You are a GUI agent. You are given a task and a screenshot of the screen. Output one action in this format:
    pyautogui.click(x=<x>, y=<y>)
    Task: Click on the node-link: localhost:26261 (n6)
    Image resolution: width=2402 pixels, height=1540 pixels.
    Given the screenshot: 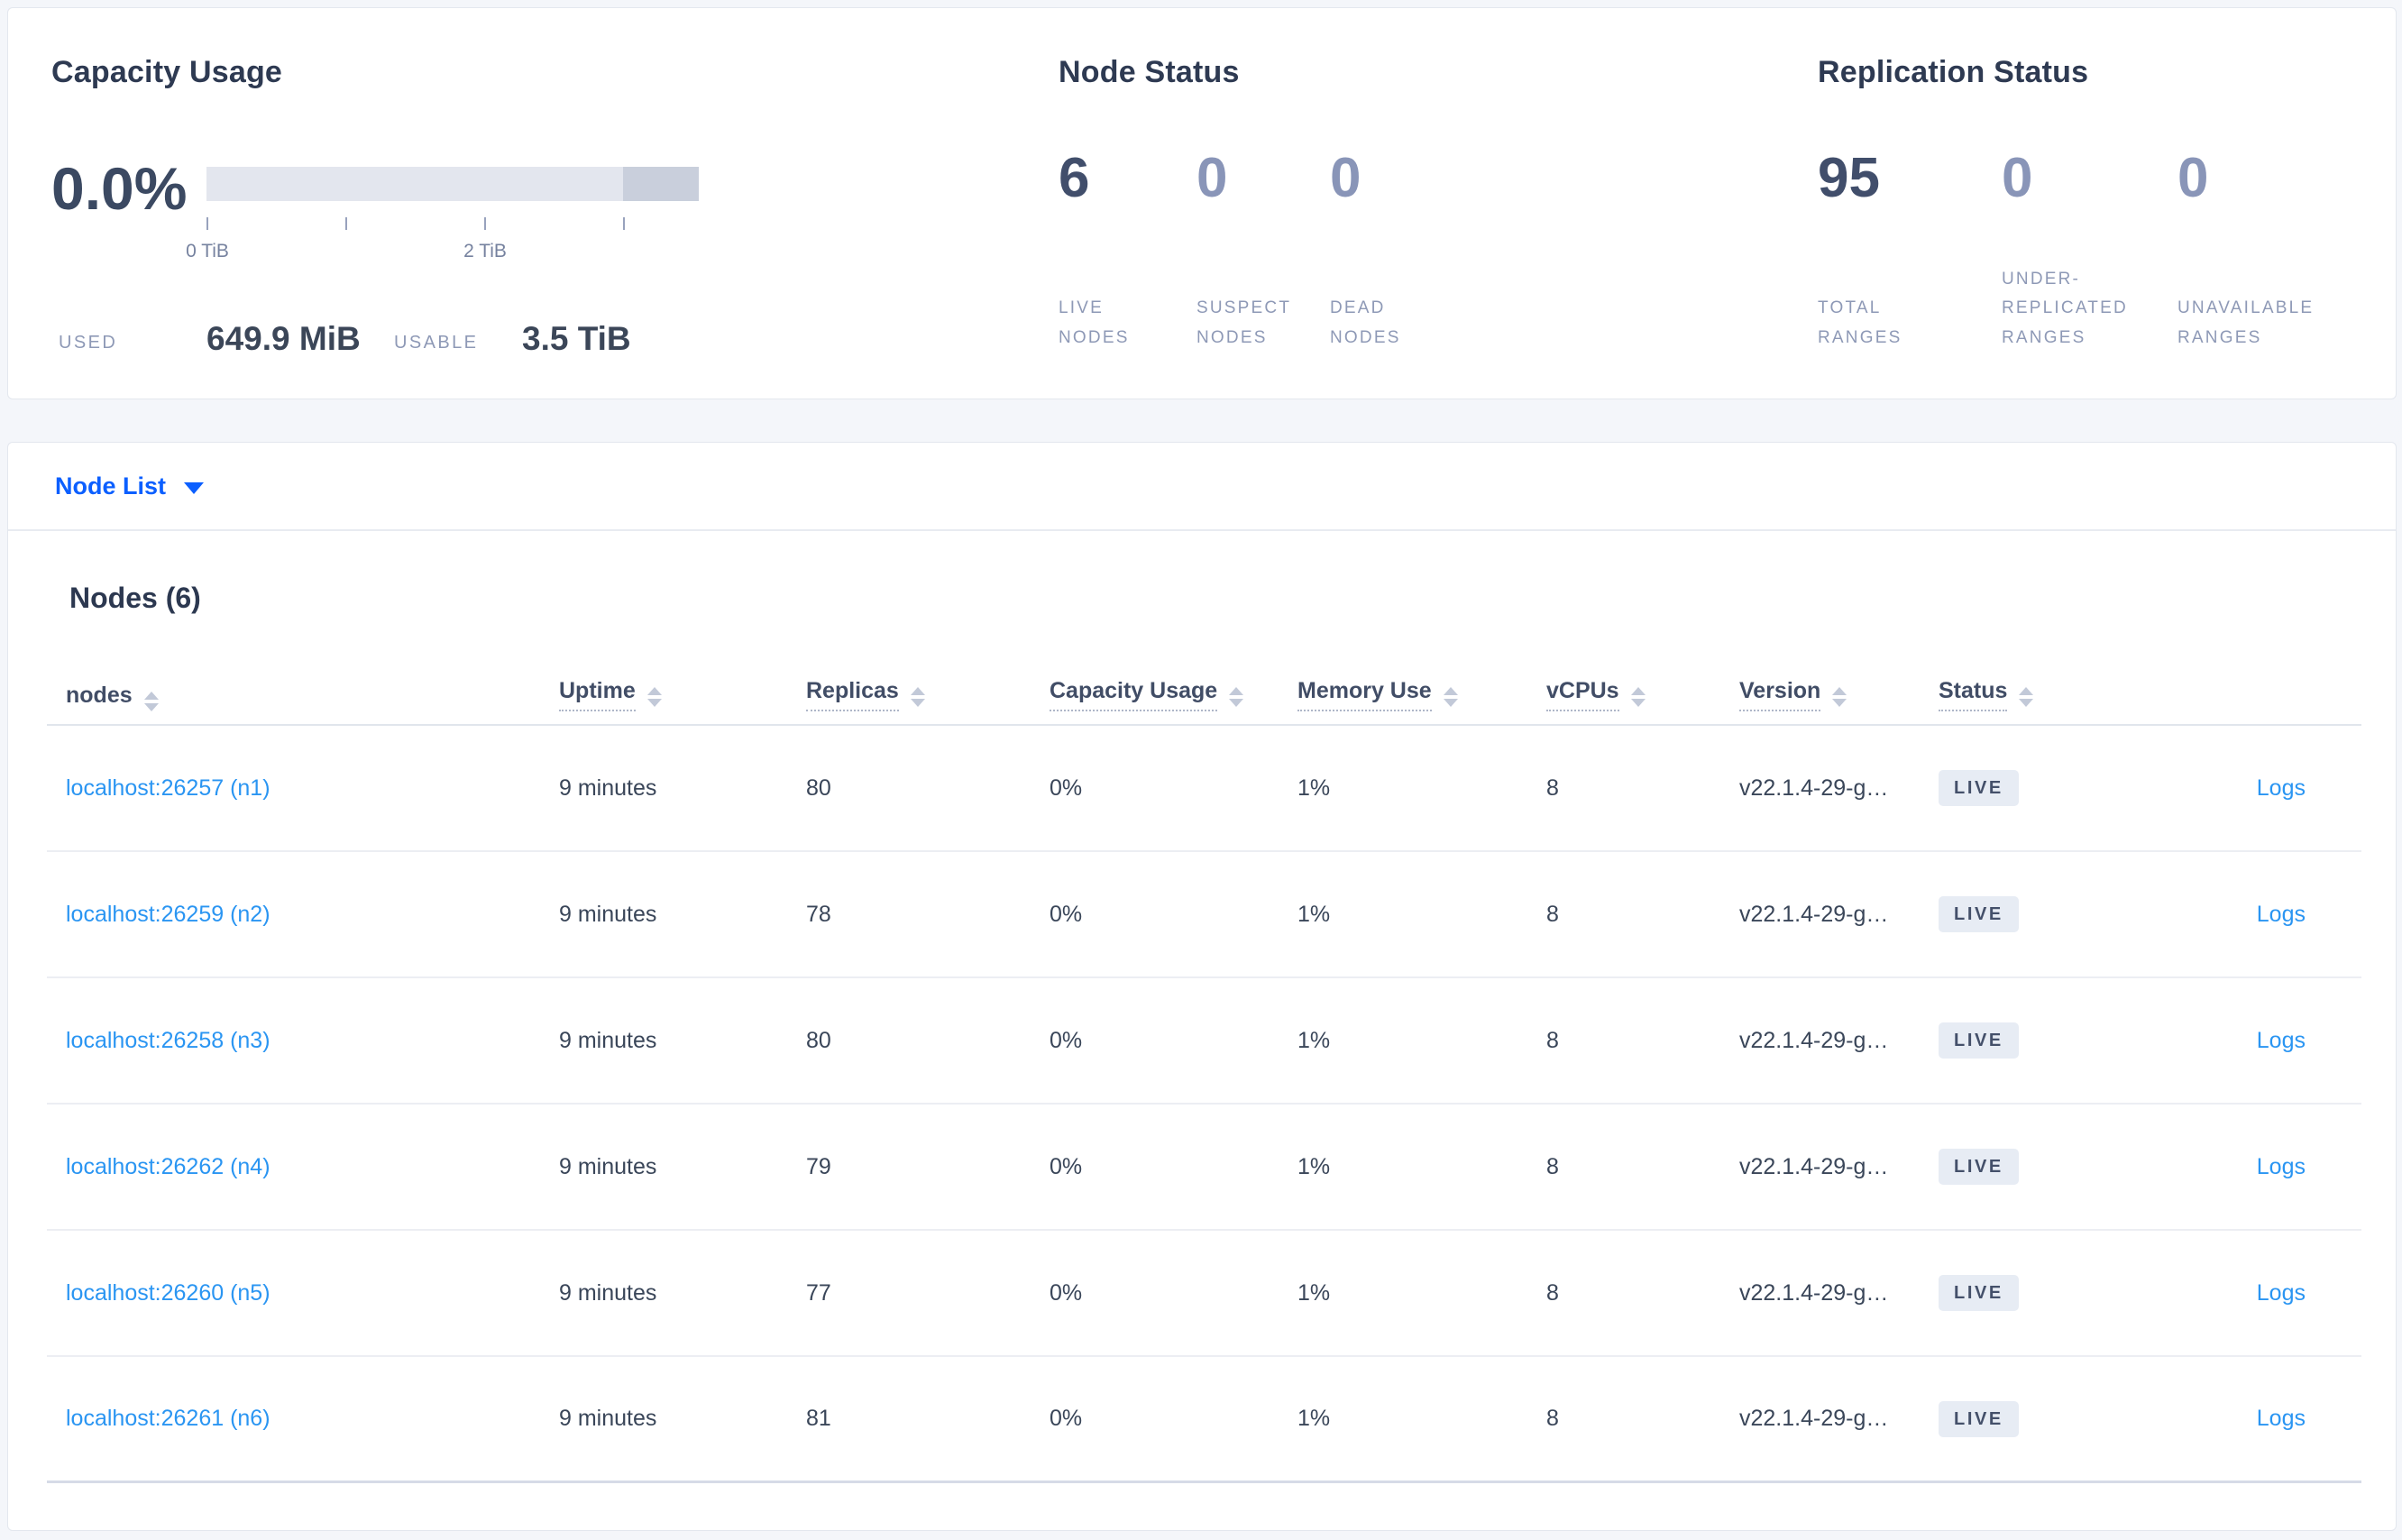 What is the action you would take?
    pyautogui.click(x=168, y=1418)
    